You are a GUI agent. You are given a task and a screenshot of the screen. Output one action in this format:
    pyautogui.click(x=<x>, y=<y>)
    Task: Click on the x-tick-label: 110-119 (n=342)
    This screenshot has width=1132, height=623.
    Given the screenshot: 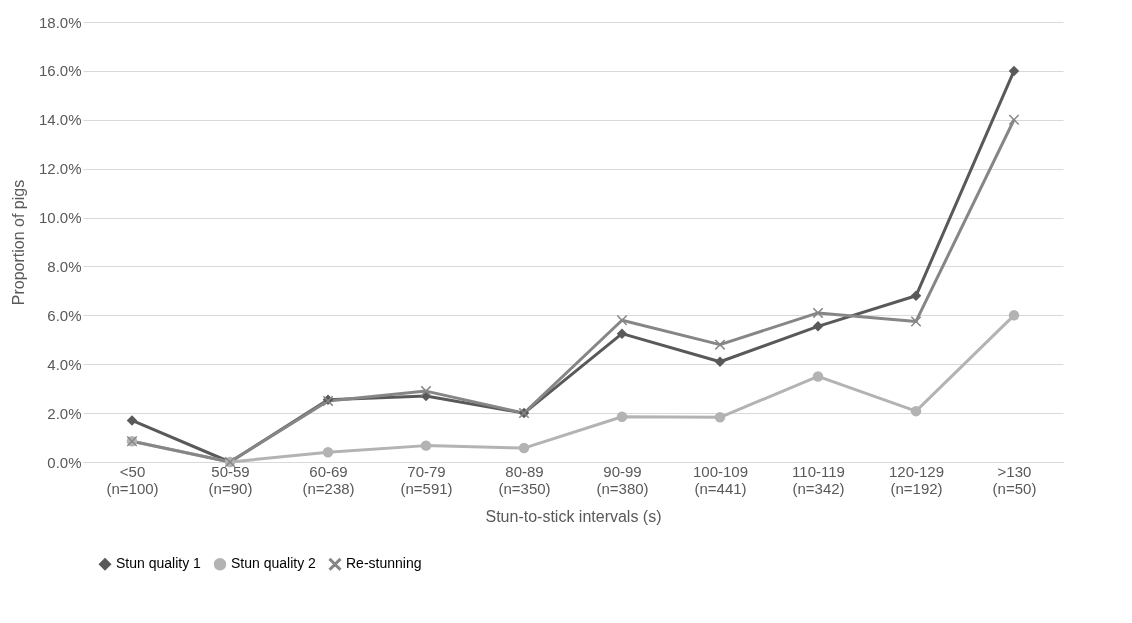 What is the action you would take?
    pyautogui.click(x=818, y=479)
    